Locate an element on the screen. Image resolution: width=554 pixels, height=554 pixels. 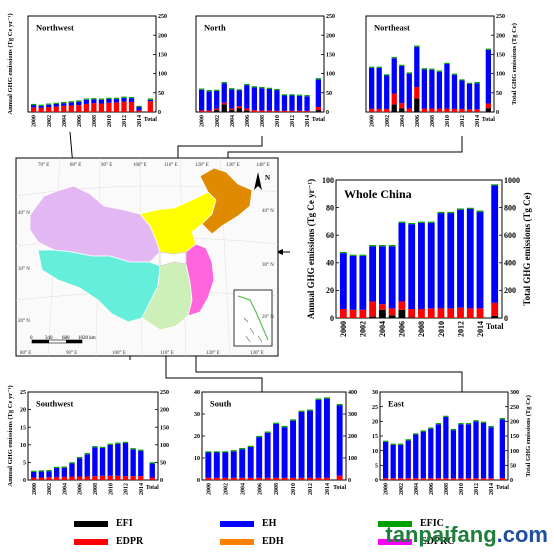
x-tick-label-north-total: Total is located at coordinates (318, 120).